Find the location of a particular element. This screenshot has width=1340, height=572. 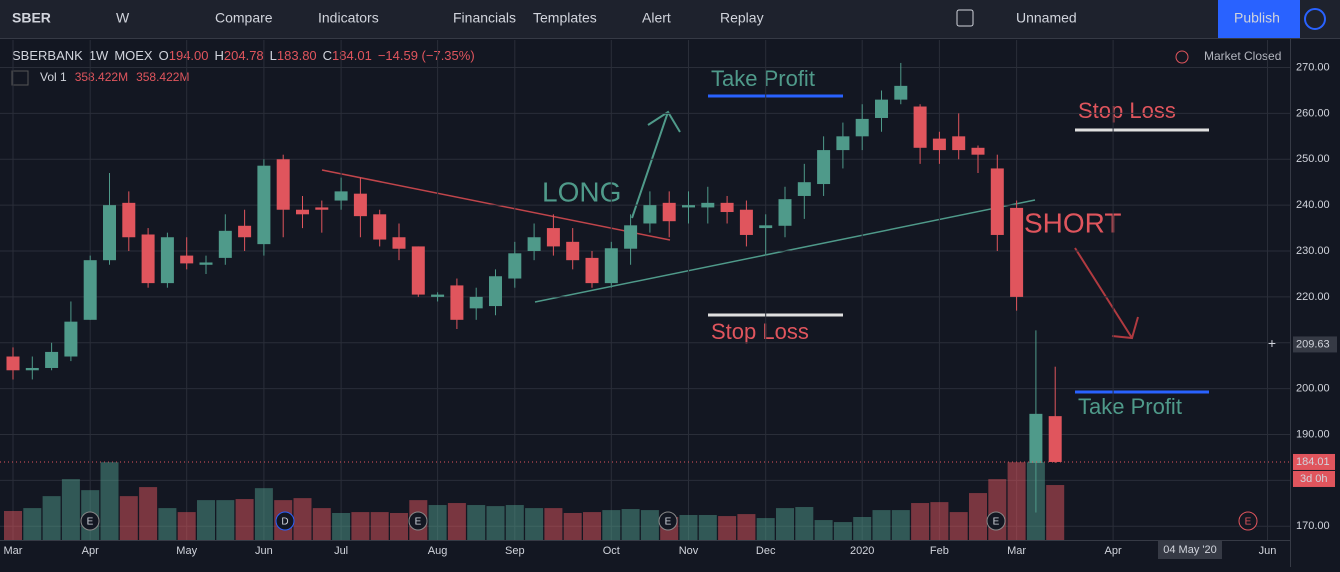

layout-name: Unnamed is located at coordinates (1046, 18).